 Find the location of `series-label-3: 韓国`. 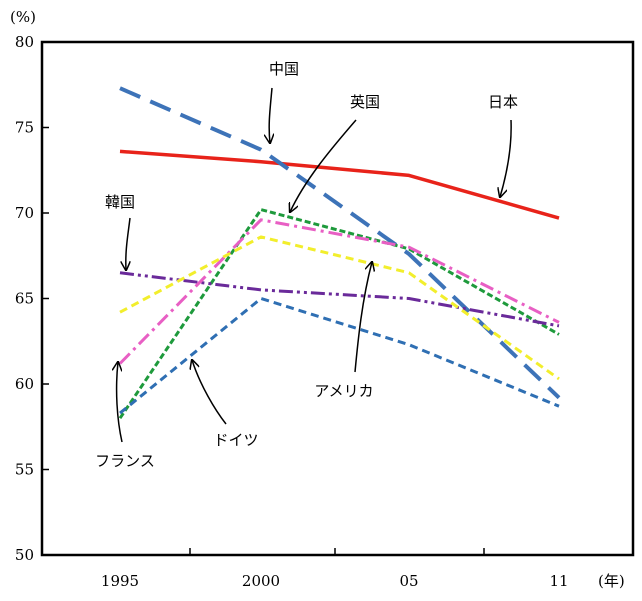

series-label-3: 韓国 is located at coordinates (120, 202).